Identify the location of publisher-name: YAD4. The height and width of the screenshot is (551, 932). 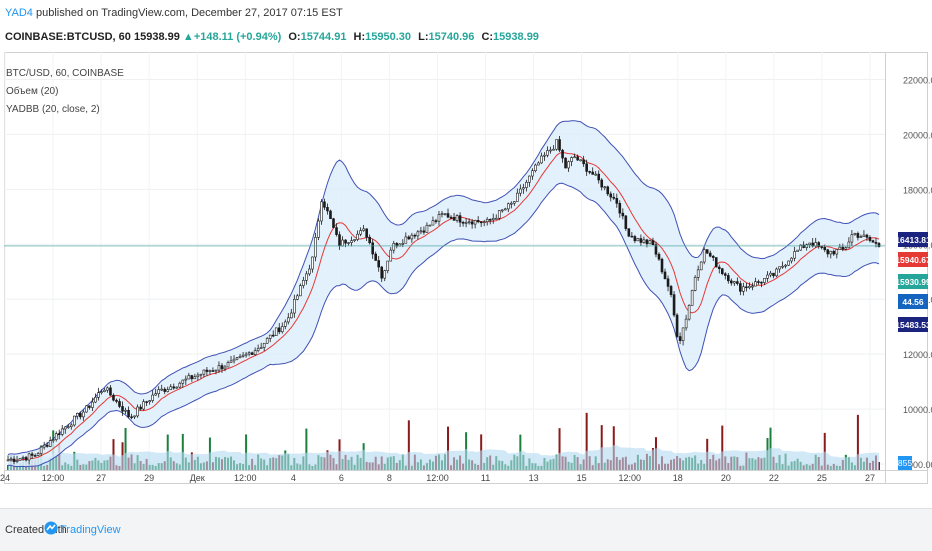
(19, 13).